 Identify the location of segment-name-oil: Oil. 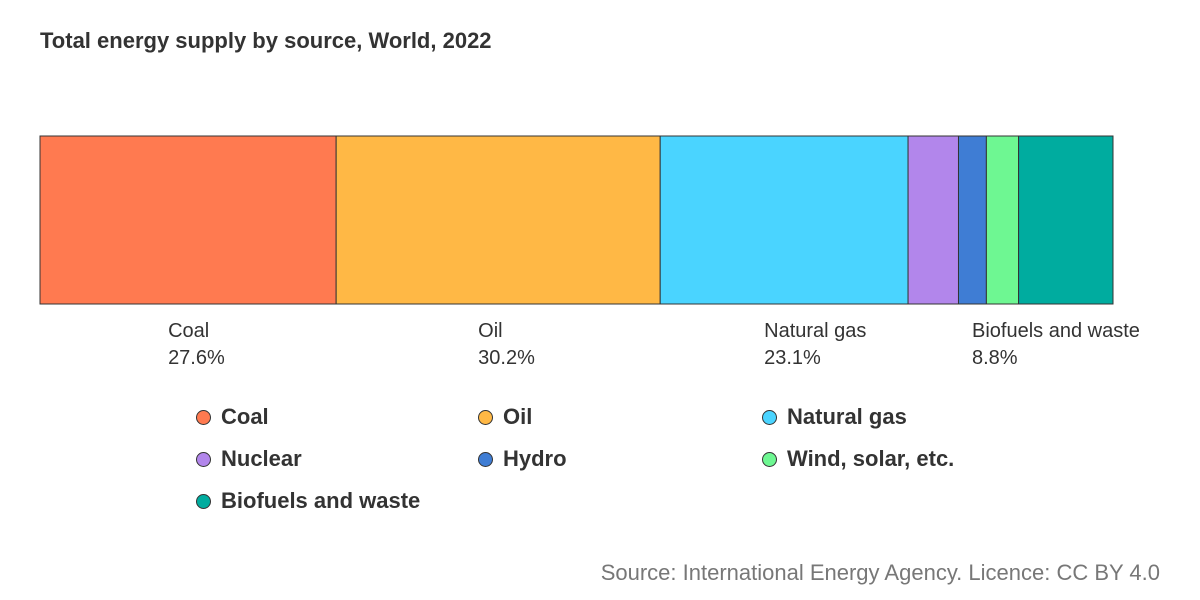
(490, 331).